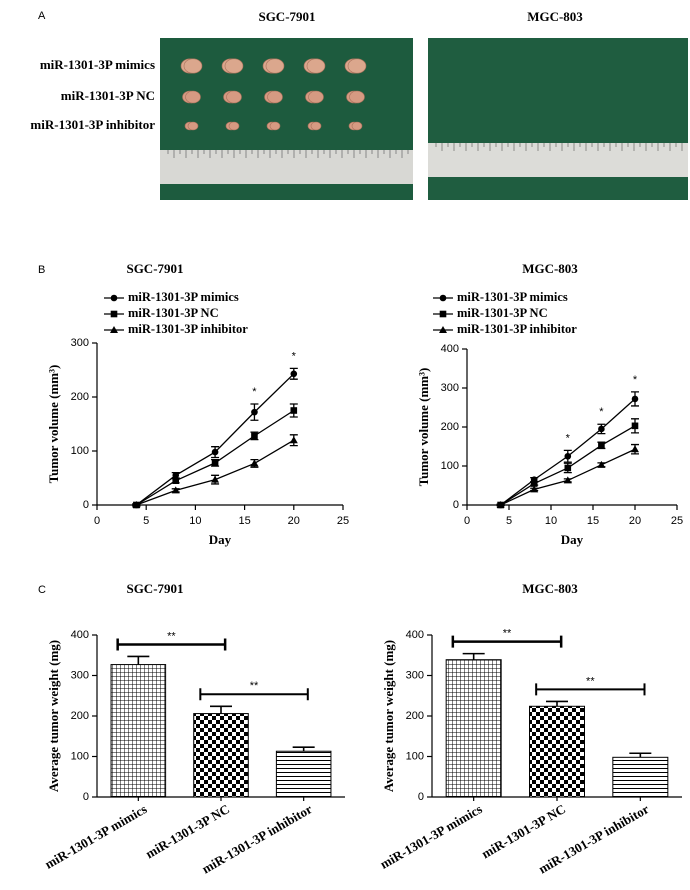 The image size is (690, 890). Describe the element at coordinates (424, 119) in the screenshot. I see `photo-panel` at that location.